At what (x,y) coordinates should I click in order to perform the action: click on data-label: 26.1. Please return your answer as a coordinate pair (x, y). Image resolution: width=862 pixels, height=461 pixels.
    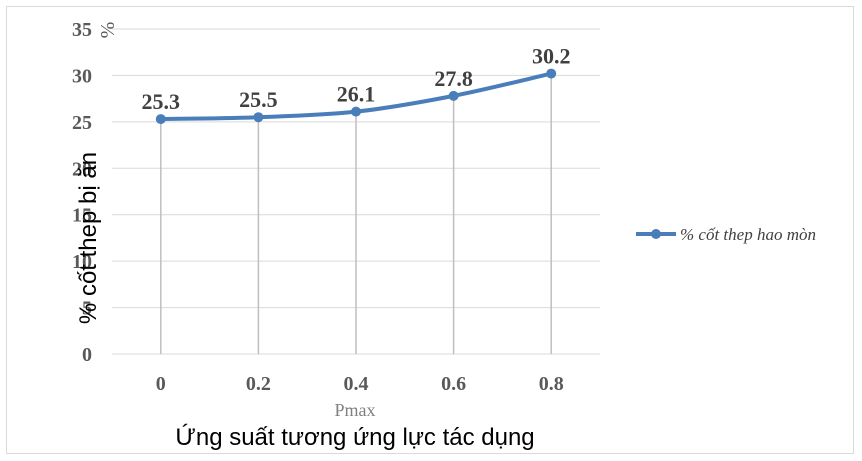
    Looking at the image, I should click on (356, 94).